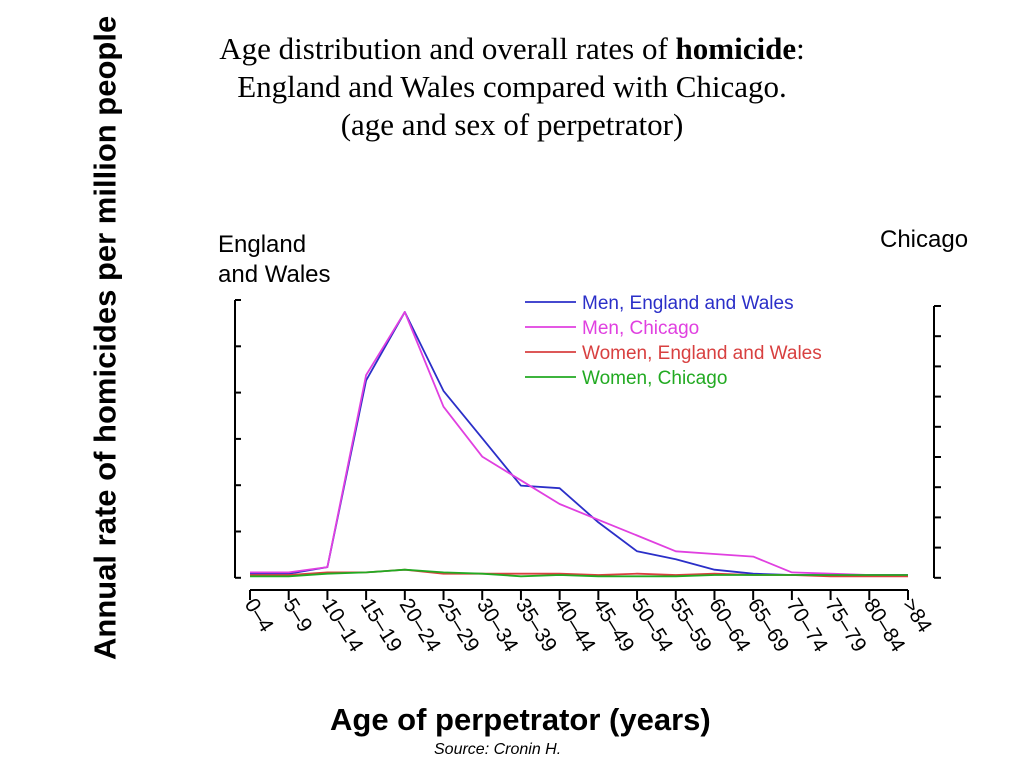 The image size is (1024, 768). I want to click on legend-label-4: Women, Chicago, so click(654, 378).